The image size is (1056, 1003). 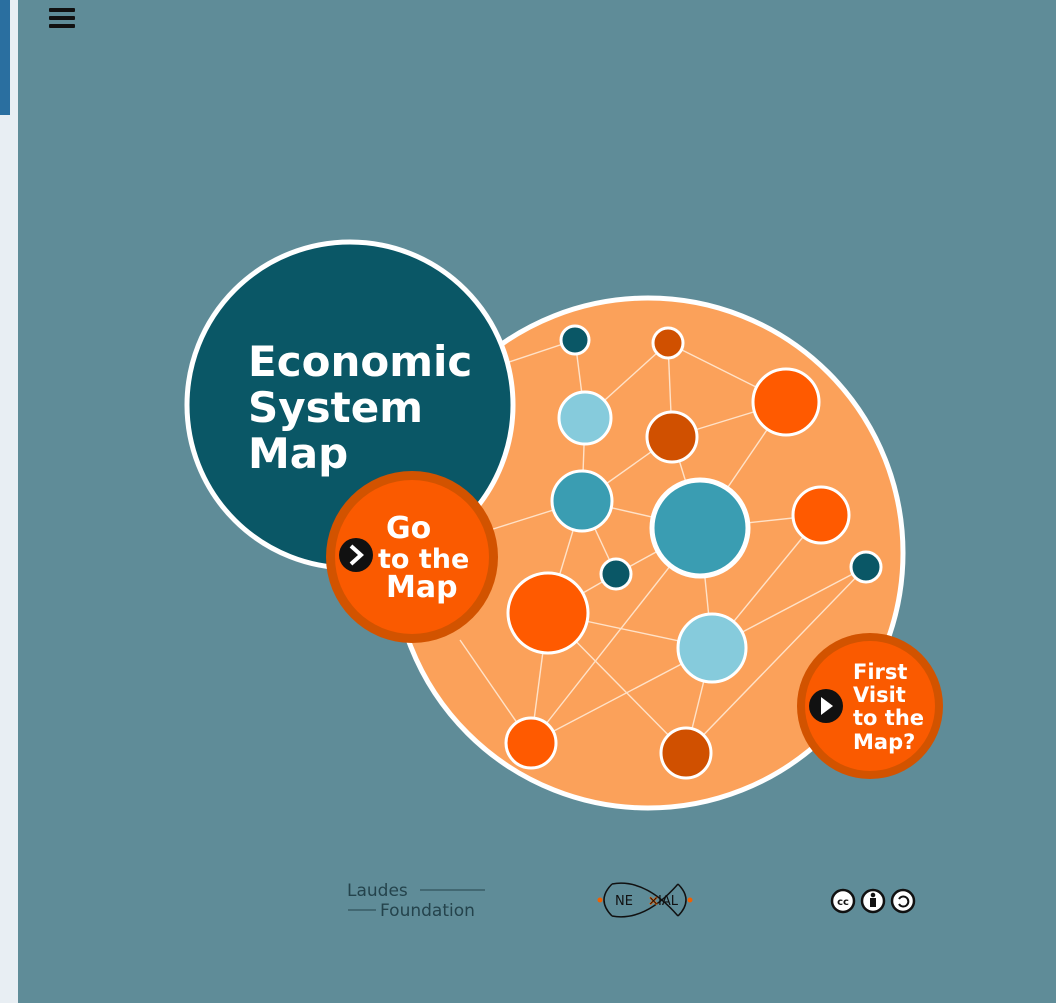 What do you see at coordinates (873, 901) in the screenshot?
I see `cc-license-icons: cc` at bounding box center [873, 901].